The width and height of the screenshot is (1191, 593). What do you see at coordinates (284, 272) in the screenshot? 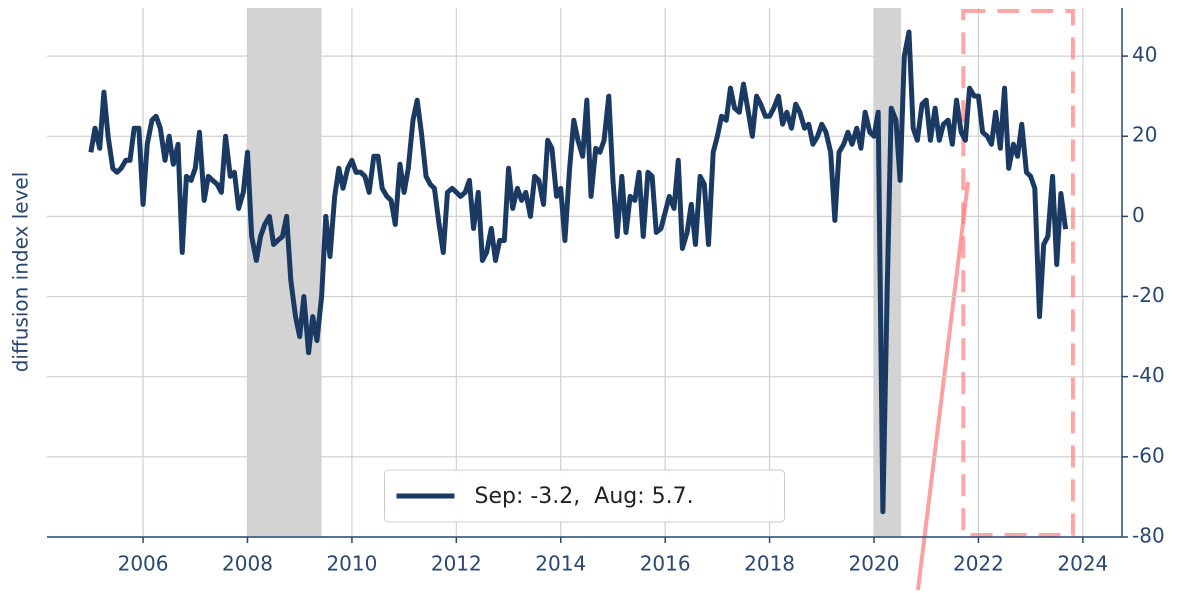
I see `shaded-region` at bounding box center [284, 272].